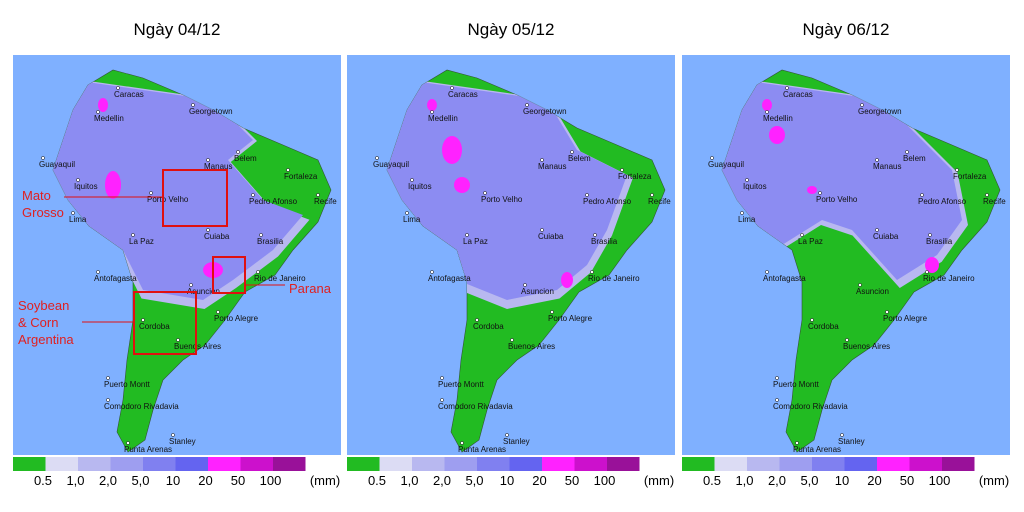 The height and width of the screenshot is (512, 1024). I want to click on rain-area, so click(845, 182).